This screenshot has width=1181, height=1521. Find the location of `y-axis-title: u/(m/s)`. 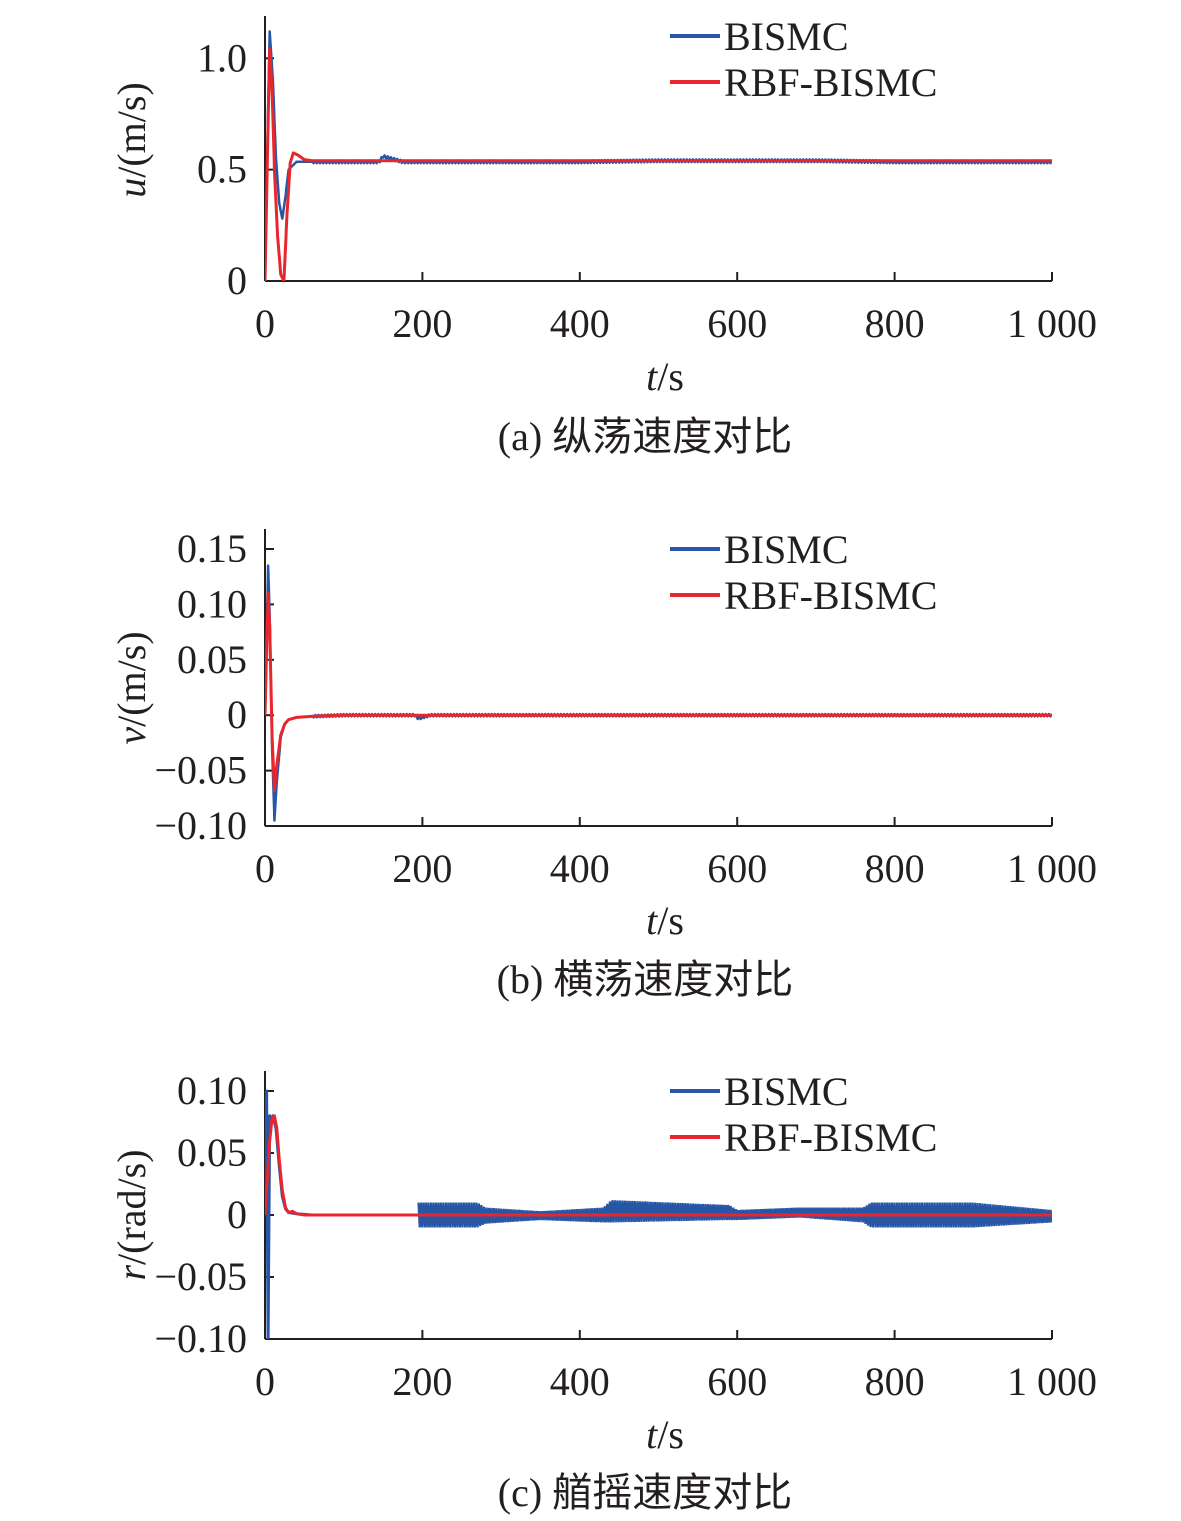

y-axis-title: u/(m/s) is located at coordinates (131, 140).